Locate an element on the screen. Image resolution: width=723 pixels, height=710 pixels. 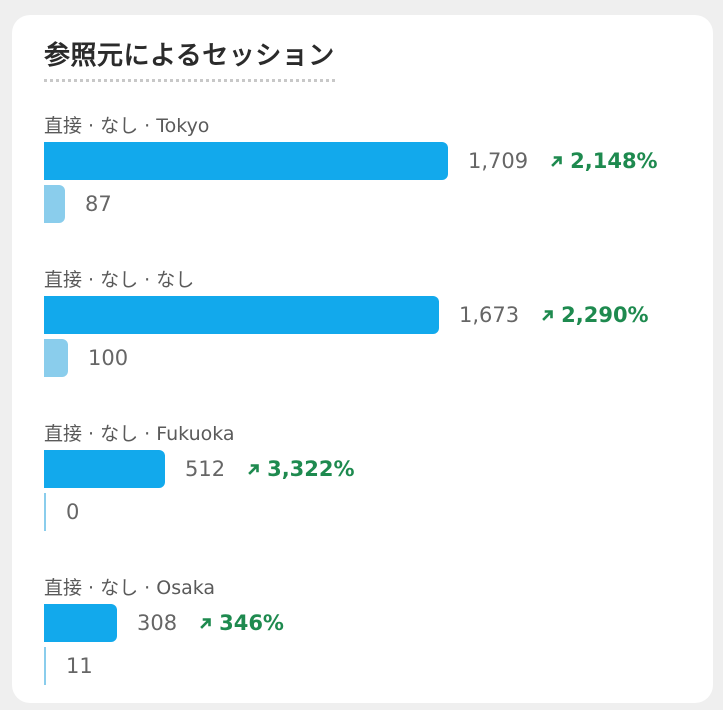
previous-row: 87 is located at coordinates (374, 204).